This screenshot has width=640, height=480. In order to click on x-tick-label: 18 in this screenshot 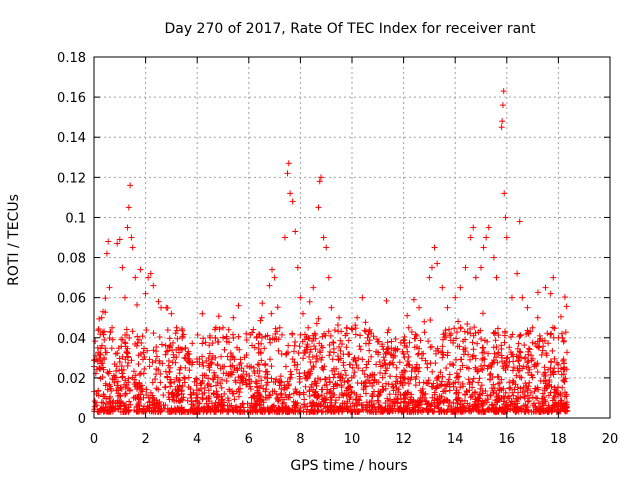, I will do `click(558, 439)`.